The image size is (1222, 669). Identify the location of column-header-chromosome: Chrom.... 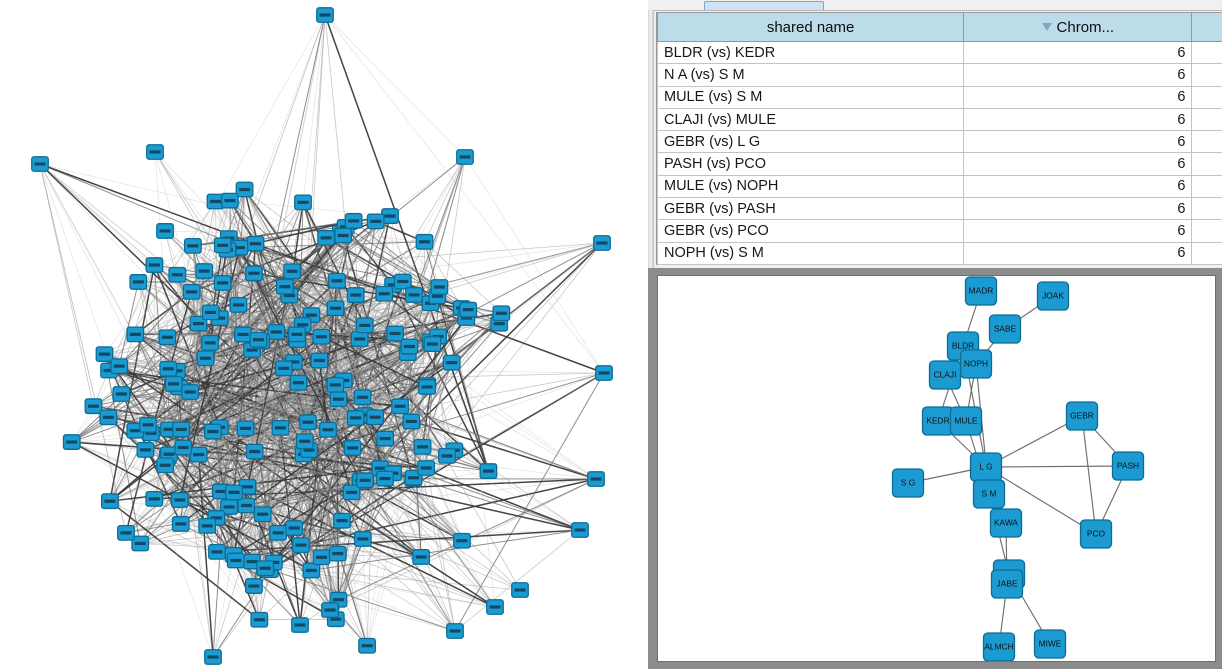
(1078, 27).